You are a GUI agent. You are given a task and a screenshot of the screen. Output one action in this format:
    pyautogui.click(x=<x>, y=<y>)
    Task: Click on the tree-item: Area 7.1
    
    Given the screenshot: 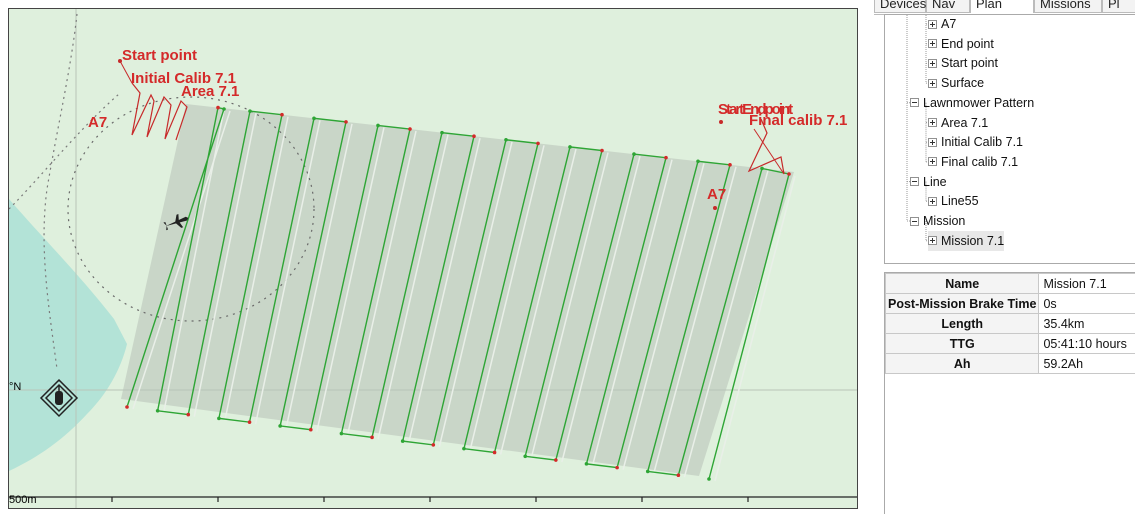 What is the action you would take?
    pyautogui.click(x=958, y=123)
    